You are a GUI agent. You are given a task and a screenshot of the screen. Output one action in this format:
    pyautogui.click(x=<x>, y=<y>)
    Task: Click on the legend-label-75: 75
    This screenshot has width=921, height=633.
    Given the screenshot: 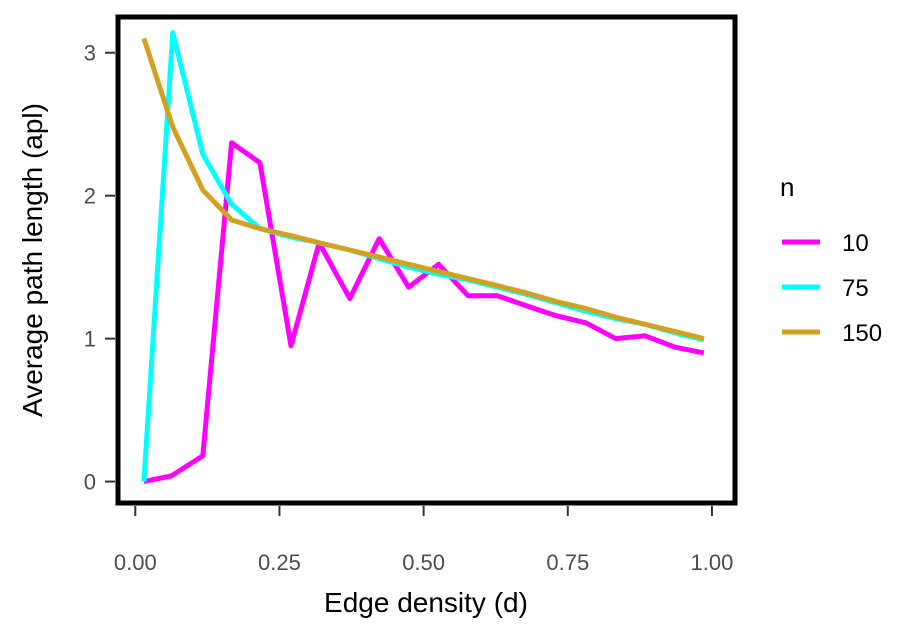 What is the action you would take?
    pyautogui.click(x=855, y=288)
    